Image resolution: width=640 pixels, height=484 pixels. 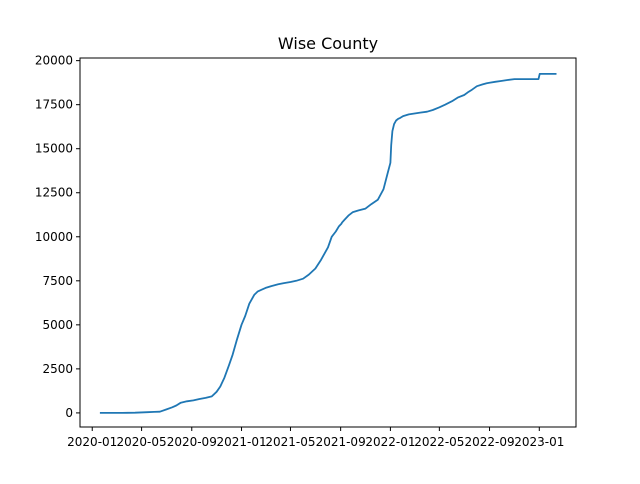 What do you see at coordinates (57, 281) in the screenshot?
I see `y-tick-label: 7500` at bounding box center [57, 281].